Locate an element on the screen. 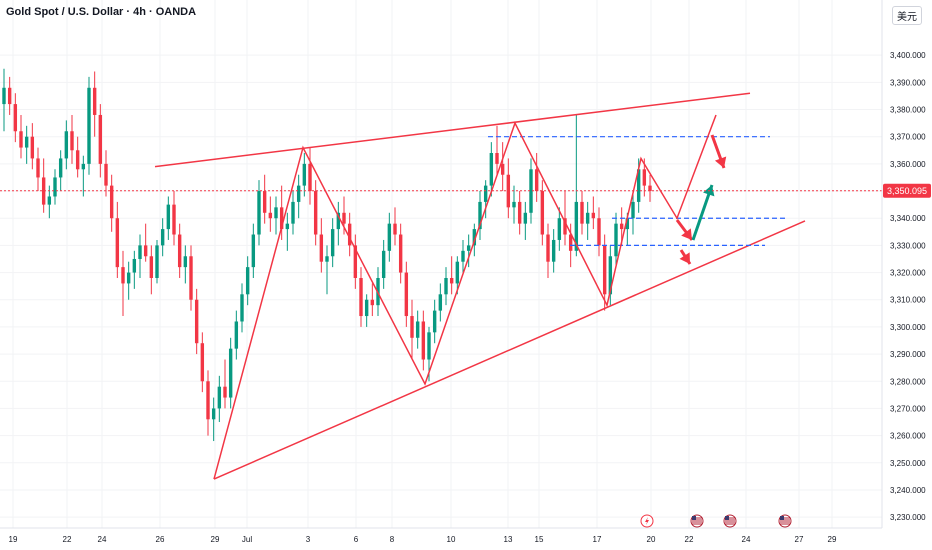 This screenshot has width=932, height=550. flag-canton is located at coordinates (727, 518).